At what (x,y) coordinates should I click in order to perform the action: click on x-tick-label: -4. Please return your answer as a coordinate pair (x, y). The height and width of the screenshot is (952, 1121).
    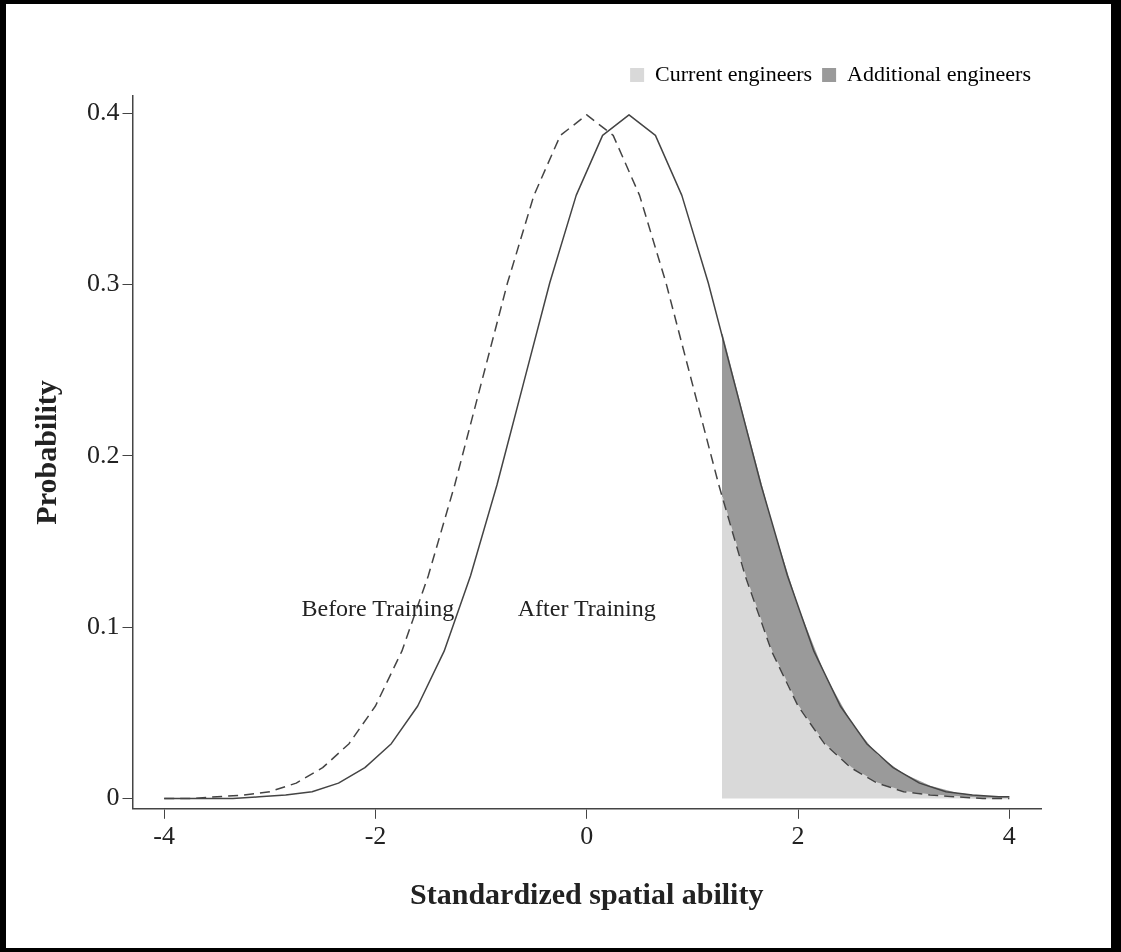
    Looking at the image, I should click on (164, 836).